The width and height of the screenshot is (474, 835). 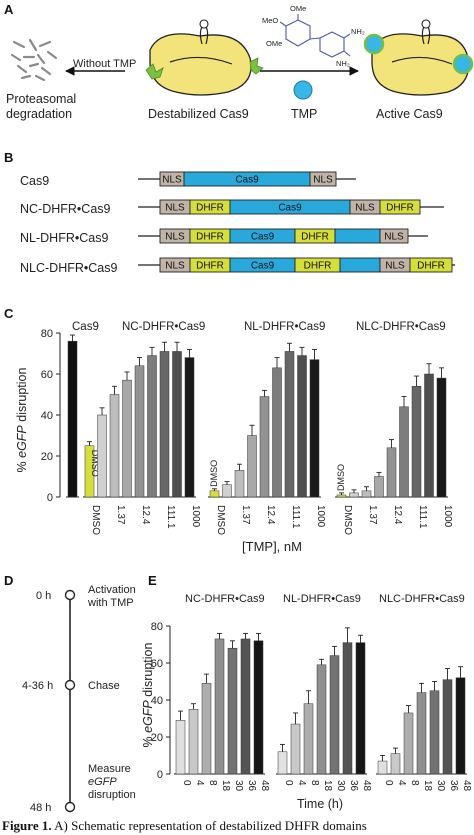 What do you see at coordinates (37, 686) in the screenshot?
I see `time-4-36h: 4-36 h` at bounding box center [37, 686].